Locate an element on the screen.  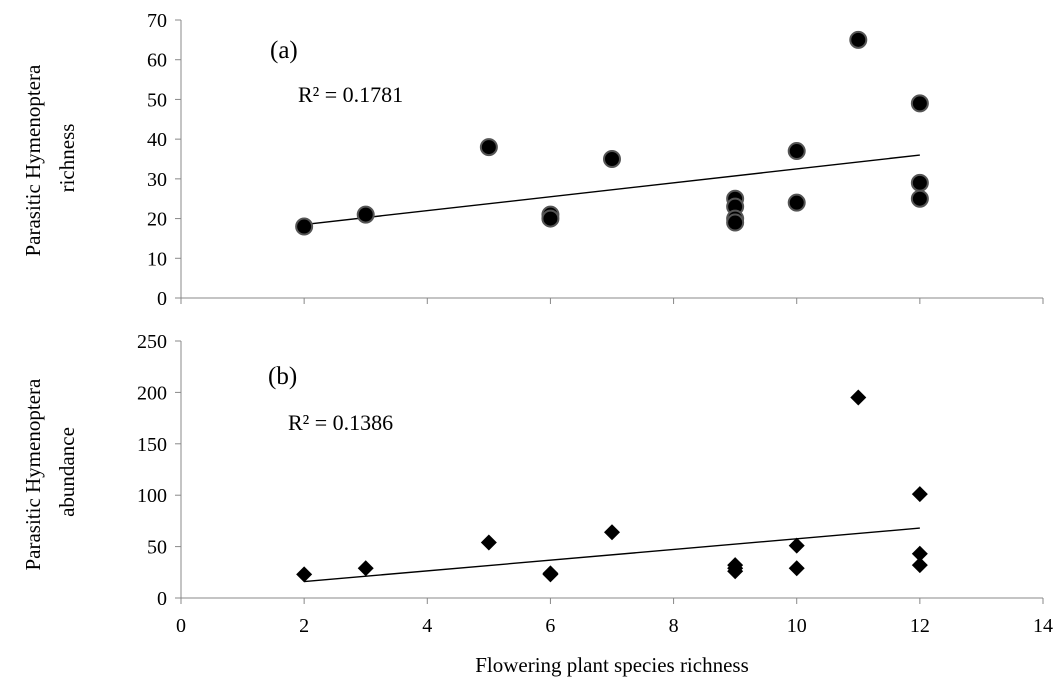
panel-b-y-axis-title-line2: abundance is located at coordinates (67, 472).